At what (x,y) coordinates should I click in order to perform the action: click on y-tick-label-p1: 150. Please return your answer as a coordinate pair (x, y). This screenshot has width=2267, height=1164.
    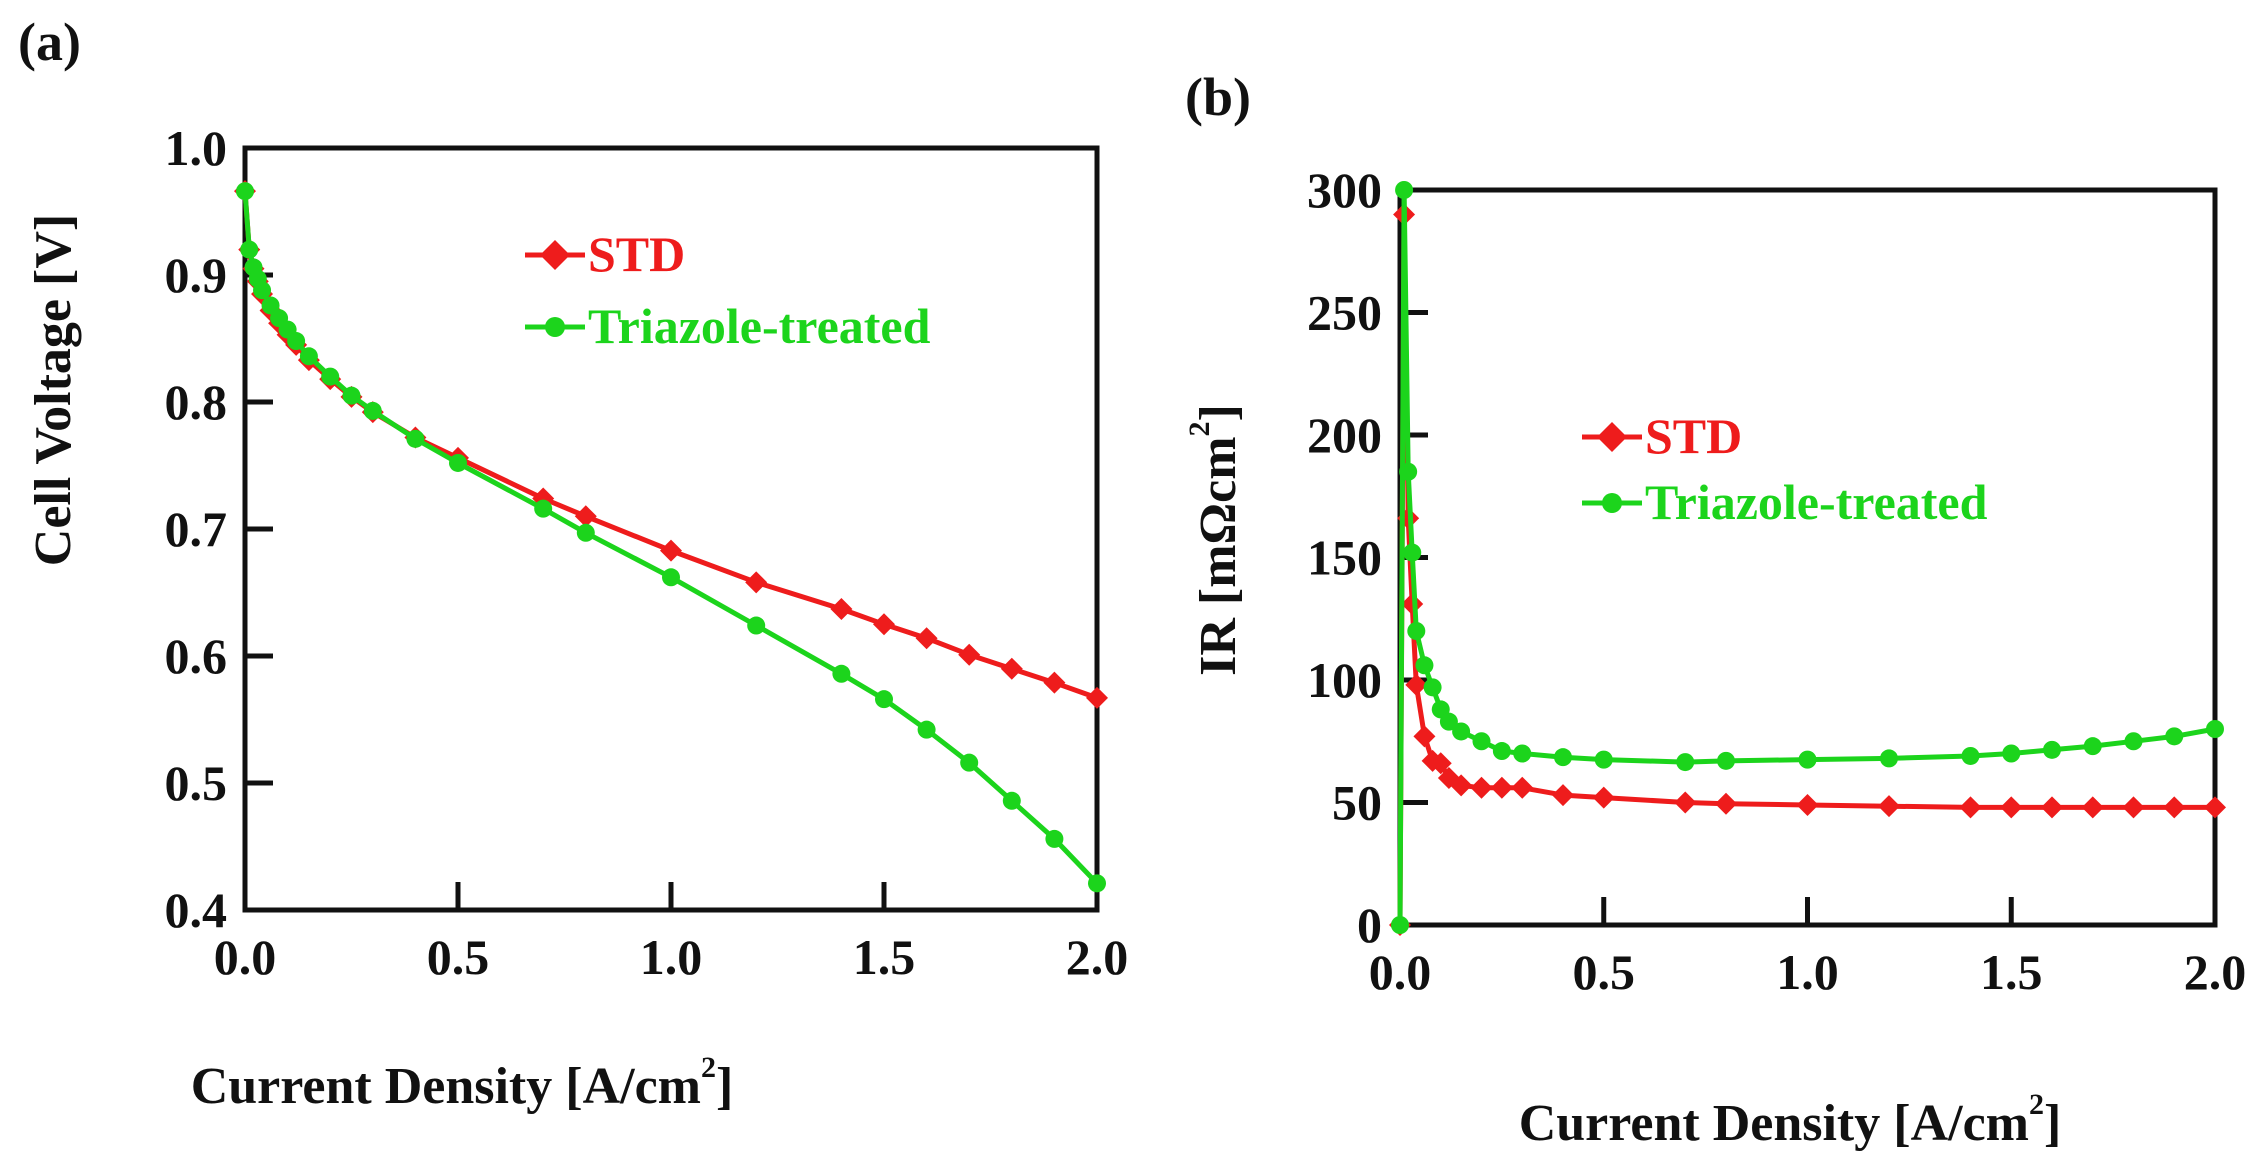
    Looking at the image, I should click on (1344, 558).